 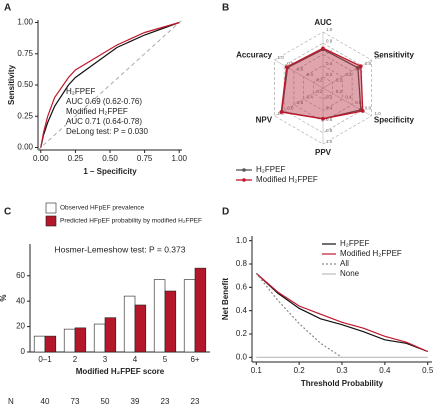 I want to click on x-tick-label: 0.2, so click(x=300, y=370).